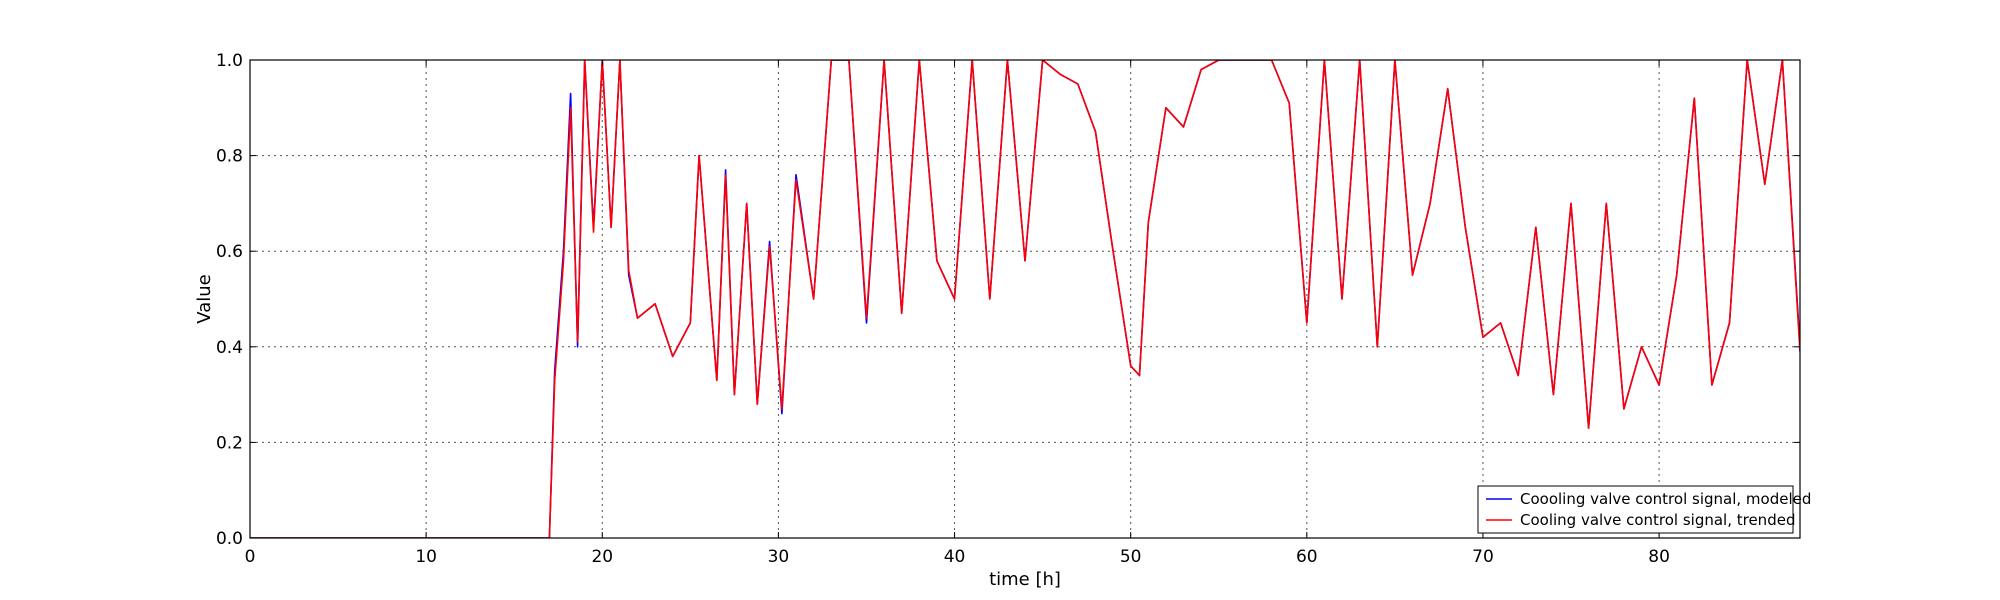 The image size is (2000, 600). What do you see at coordinates (1025, 579) in the screenshot?
I see `x-axis-label: time [h]` at bounding box center [1025, 579].